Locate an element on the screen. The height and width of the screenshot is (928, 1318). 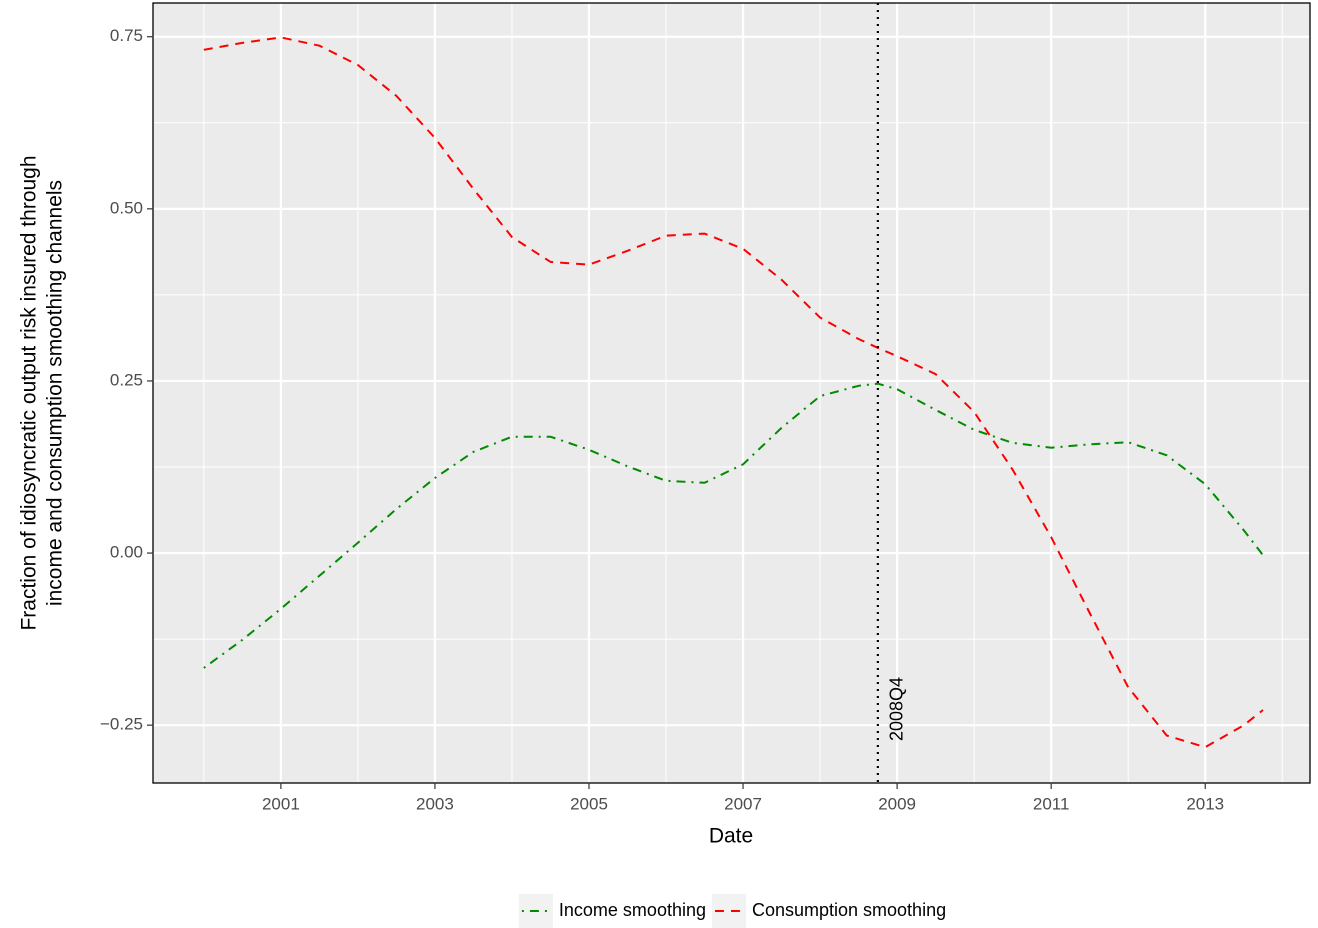
legend-item: Consumption smoothing is located at coordinates (828, 911).